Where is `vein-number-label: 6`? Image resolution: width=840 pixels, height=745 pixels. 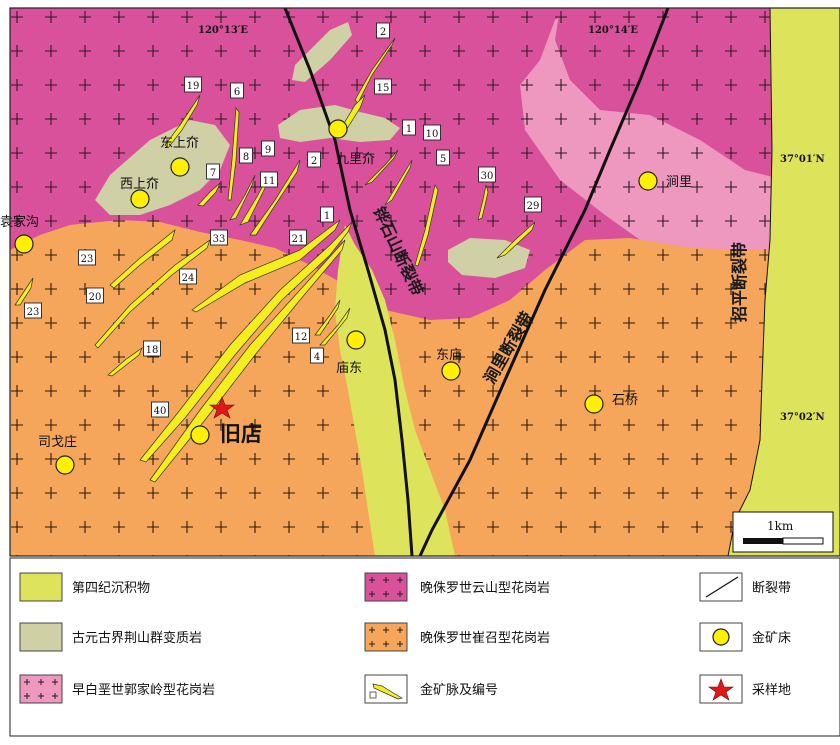 vein-number-label: 6 is located at coordinates (237, 92).